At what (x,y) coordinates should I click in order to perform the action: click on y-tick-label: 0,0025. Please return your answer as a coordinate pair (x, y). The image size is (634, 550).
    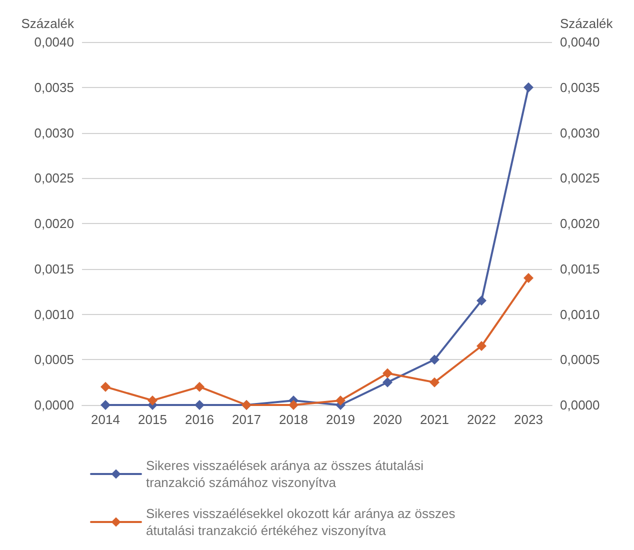
    Looking at the image, I should click on (54, 178).